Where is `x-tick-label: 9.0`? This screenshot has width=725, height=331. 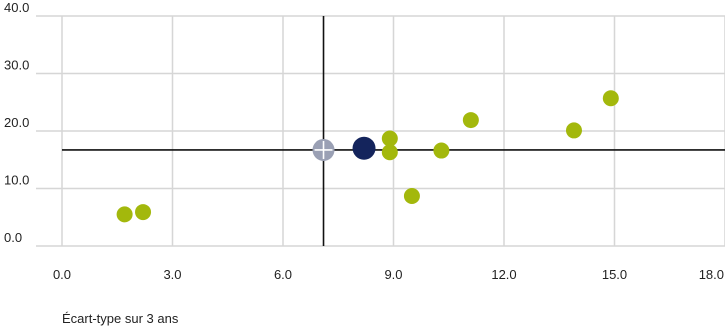 x-tick-label: 9.0 is located at coordinates (393, 274).